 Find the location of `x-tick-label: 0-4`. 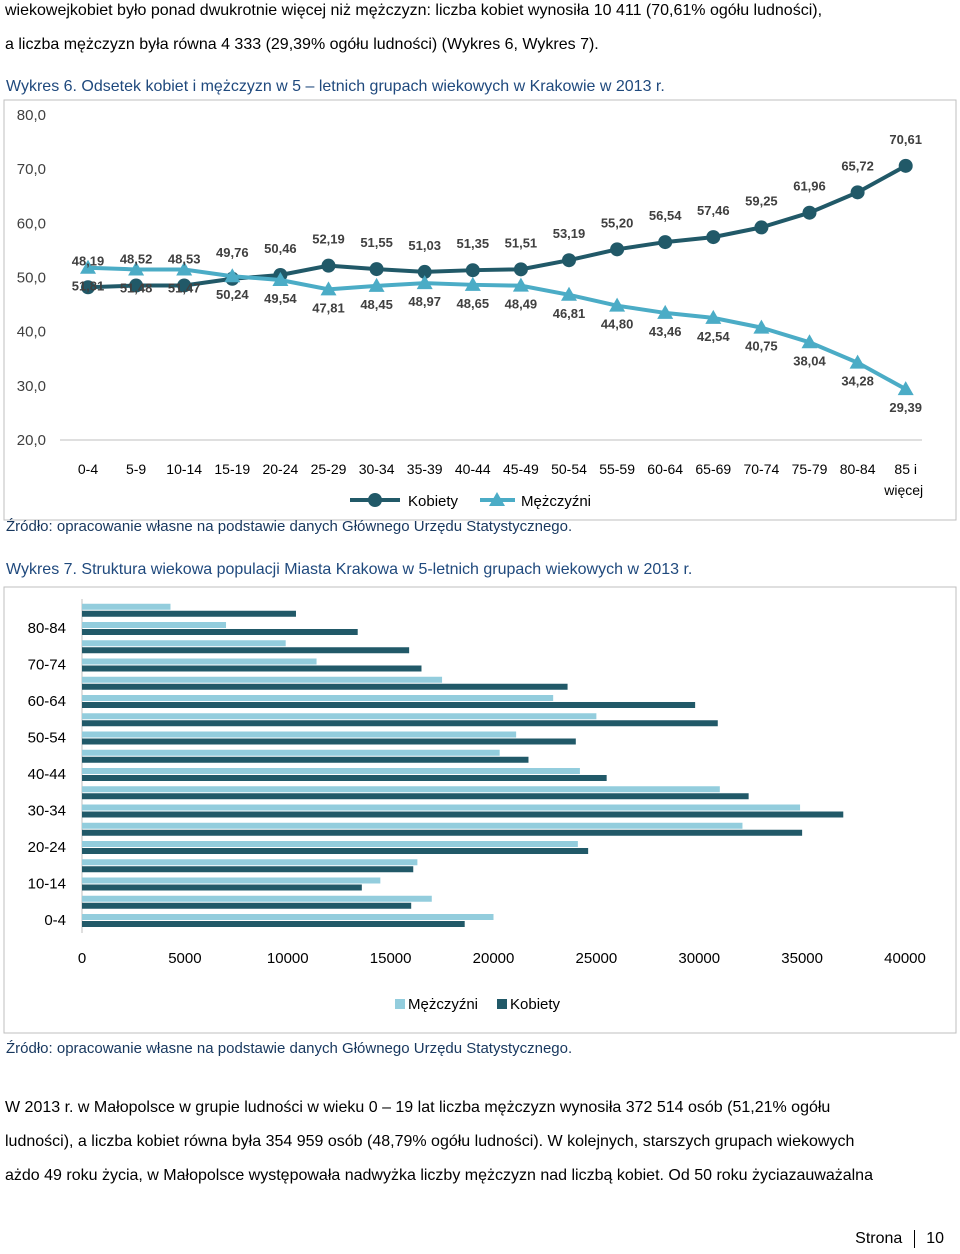

x-tick-label: 0-4 is located at coordinates (88, 469).